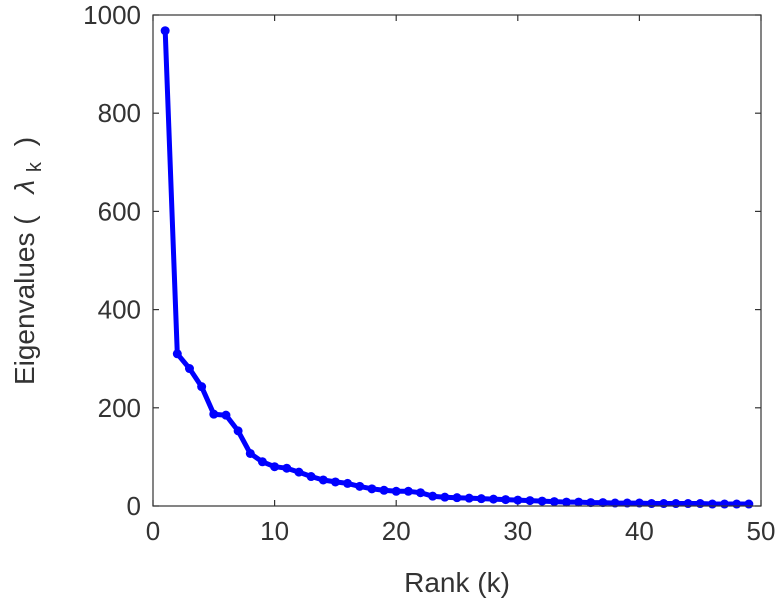  What do you see at coordinates (35, 166) in the screenshot?
I see `lambda-subscript: k` at bounding box center [35, 166].